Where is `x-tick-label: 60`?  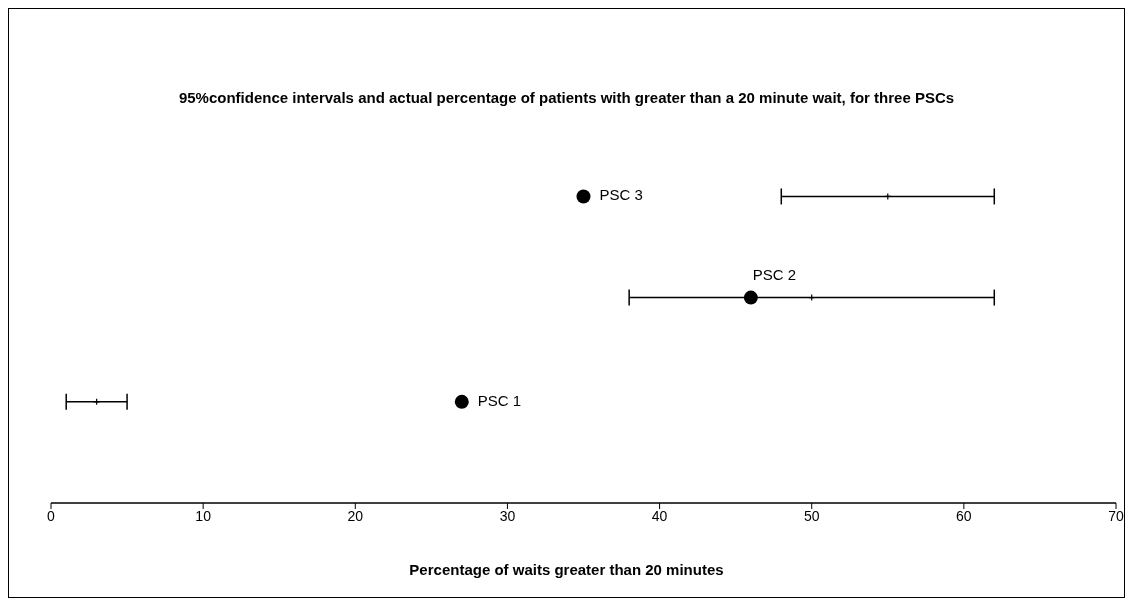
x-tick-label: 60 is located at coordinates (964, 515).